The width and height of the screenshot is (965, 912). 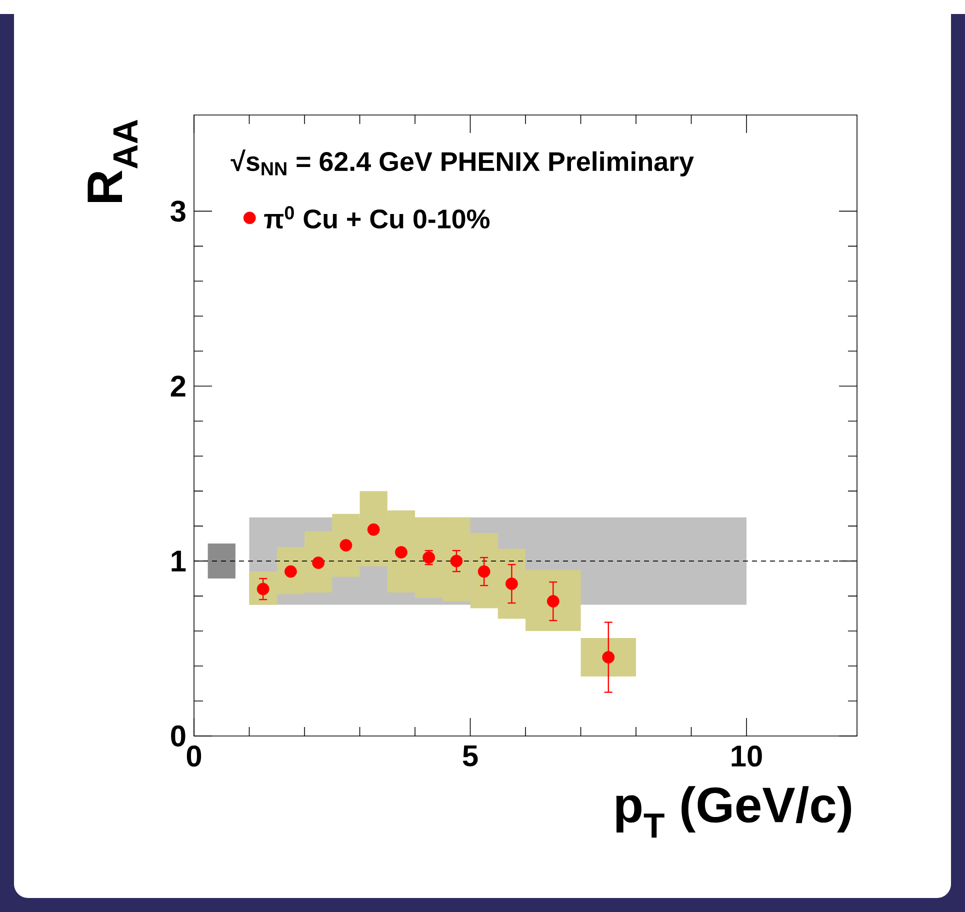 I want to click on legend-label: π$^{0}$ Cu + Cu 0-10%, so click(x=377, y=217).